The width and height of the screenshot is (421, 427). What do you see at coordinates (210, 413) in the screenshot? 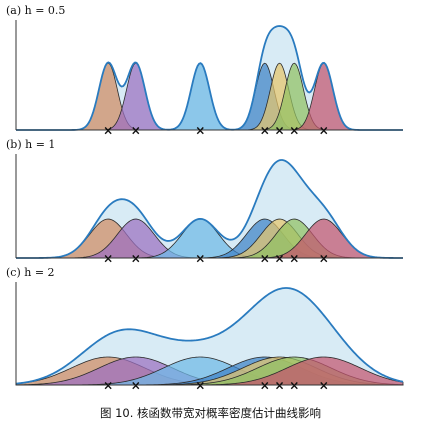
I see `figure-caption: 图 10. 核函数带宽对概率密度估计曲线影响` at bounding box center [210, 413].